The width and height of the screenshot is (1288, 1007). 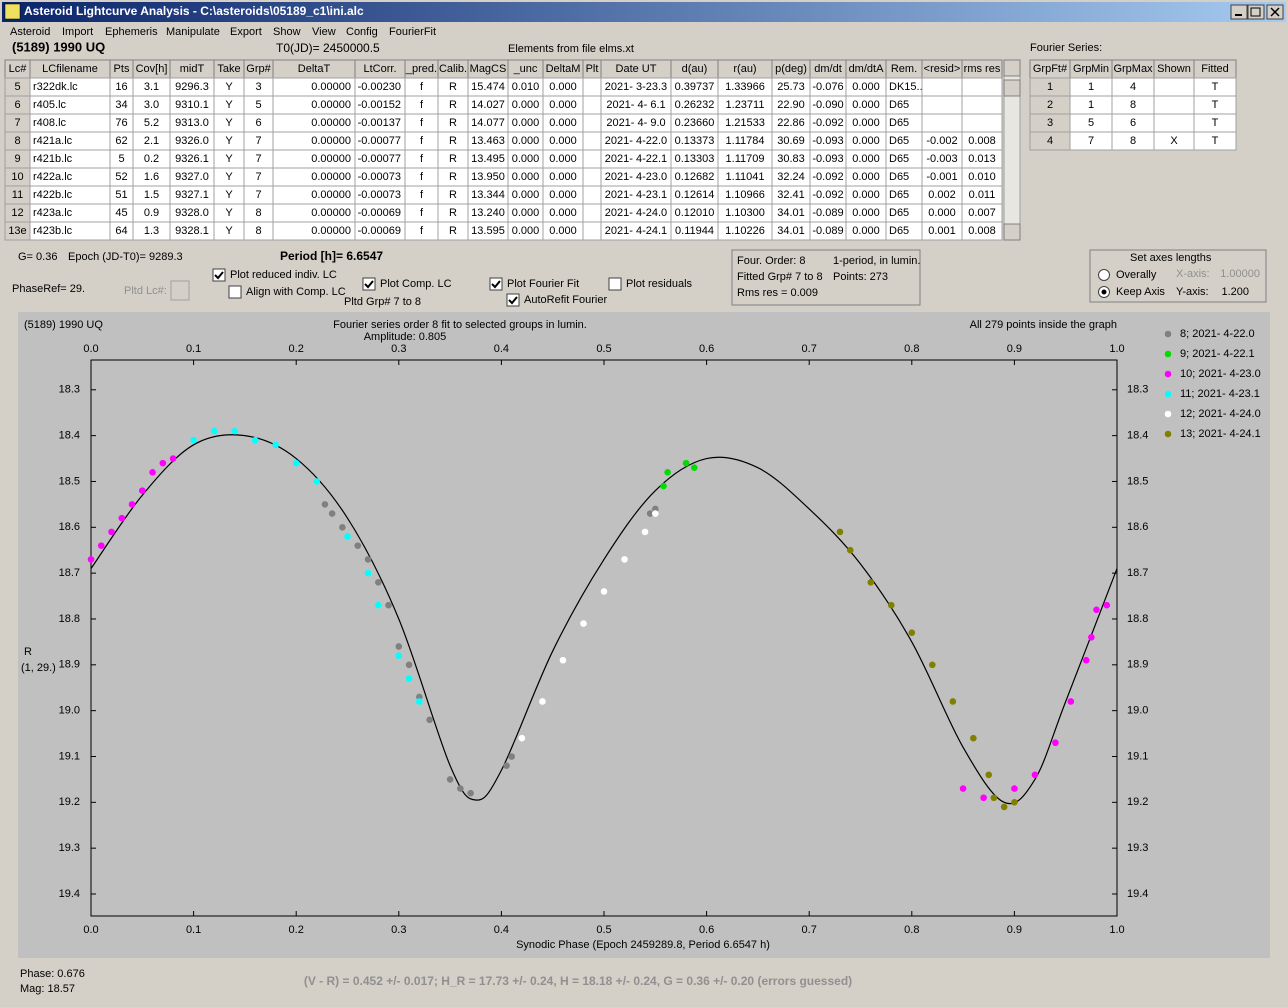 I want to click on menu-item: Config, so click(x=362, y=32).